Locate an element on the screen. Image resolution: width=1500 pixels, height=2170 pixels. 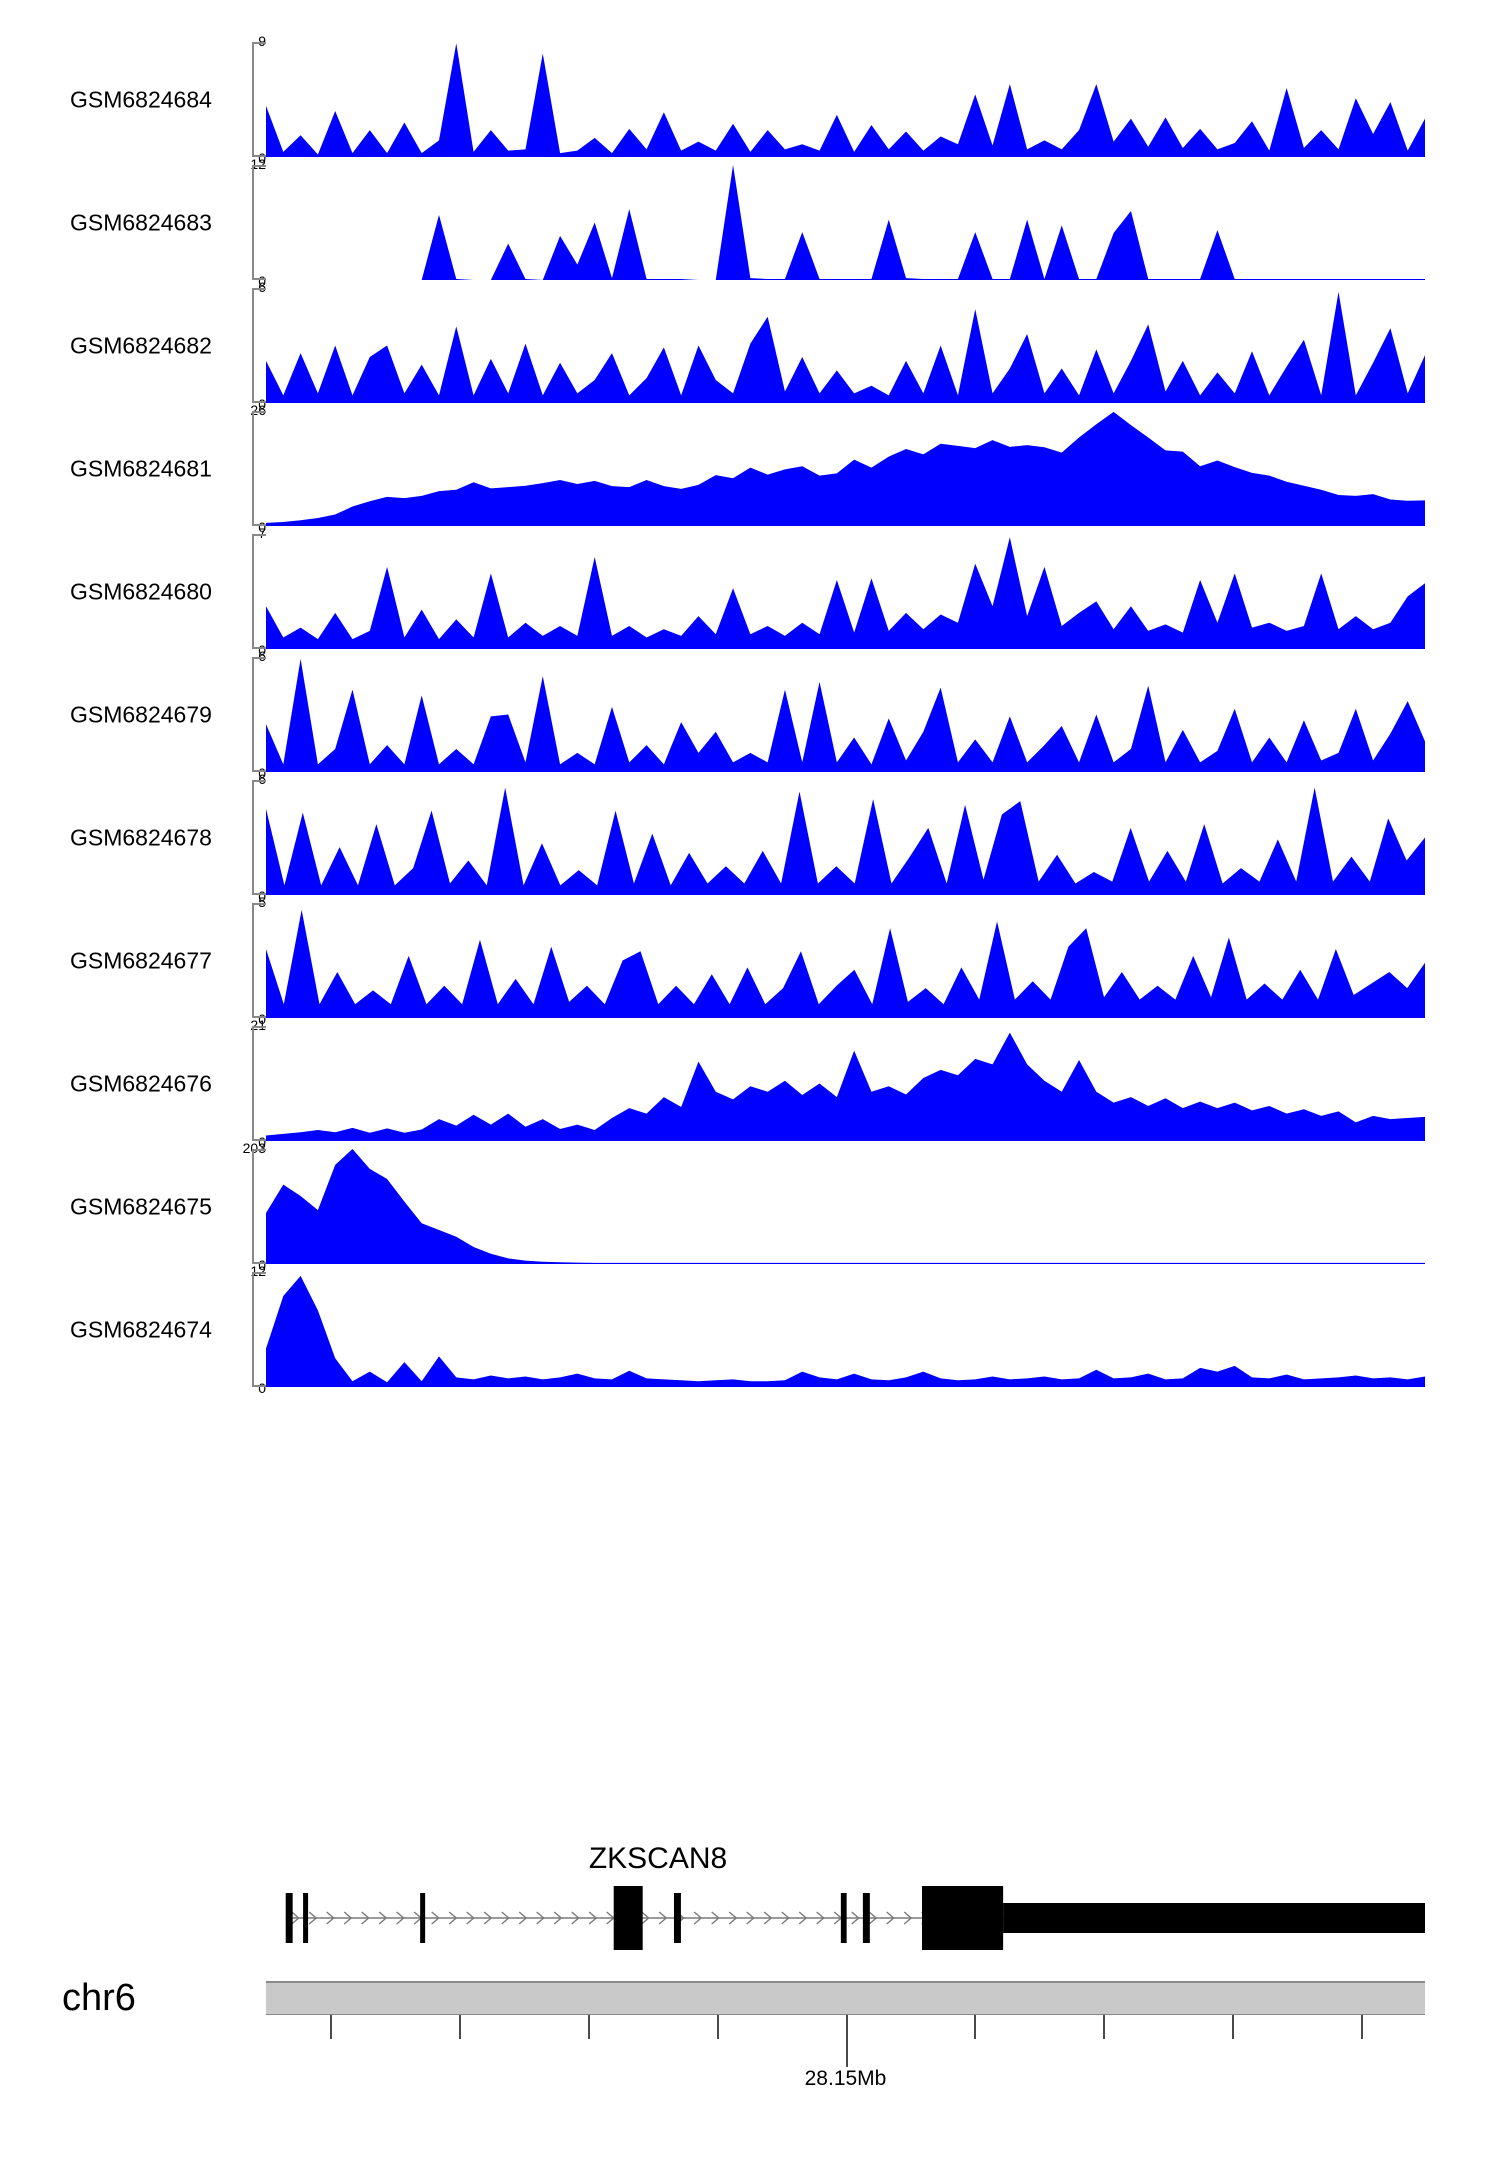
position-label: 28.15Mb is located at coordinates (845, 2080).